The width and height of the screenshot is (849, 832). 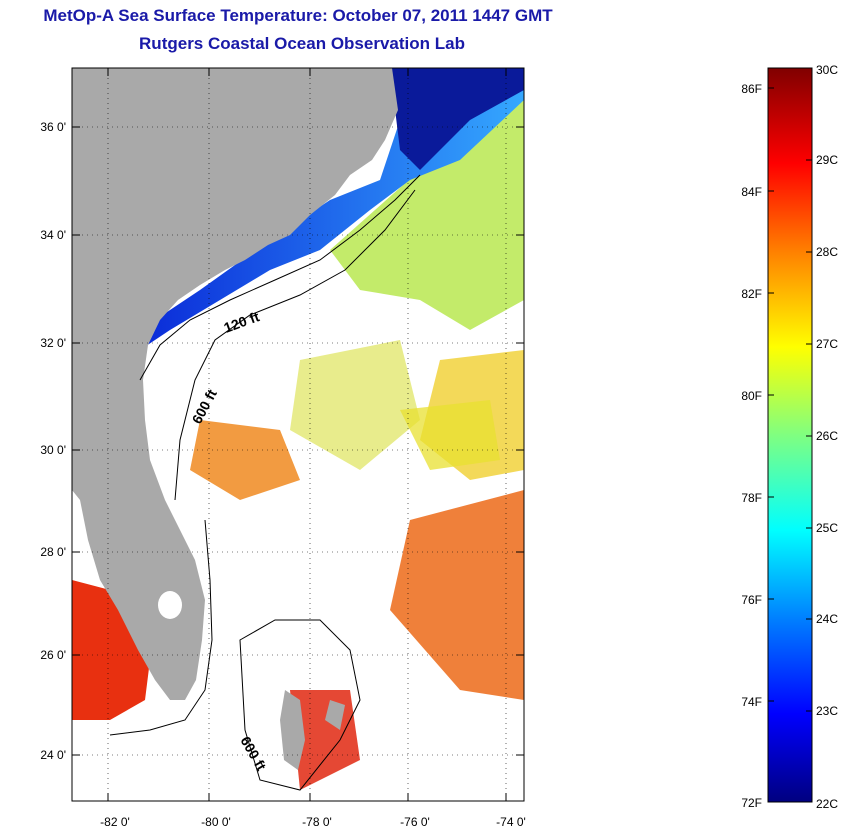 What do you see at coordinates (53, 552) in the screenshot?
I see `y-tick-label: 28 0'` at bounding box center [53, 552].